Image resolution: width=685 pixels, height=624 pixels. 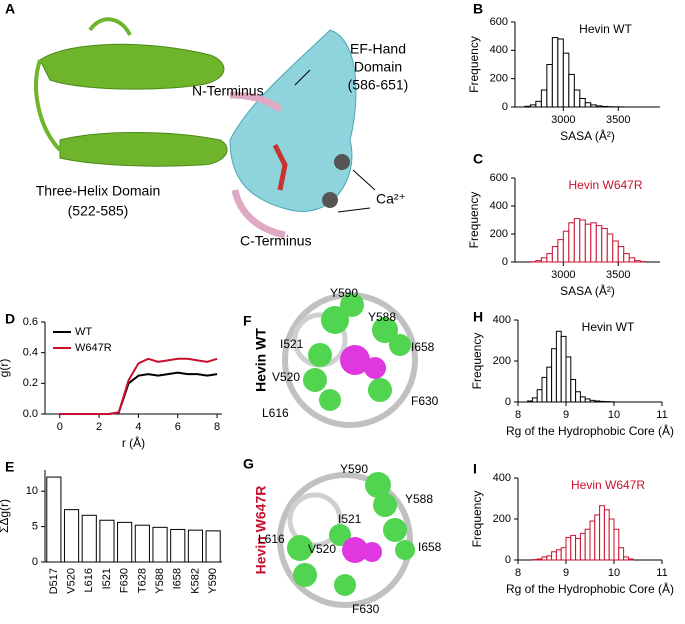 I want to click on x-tick-label: F630, so click(x=125, y=580).